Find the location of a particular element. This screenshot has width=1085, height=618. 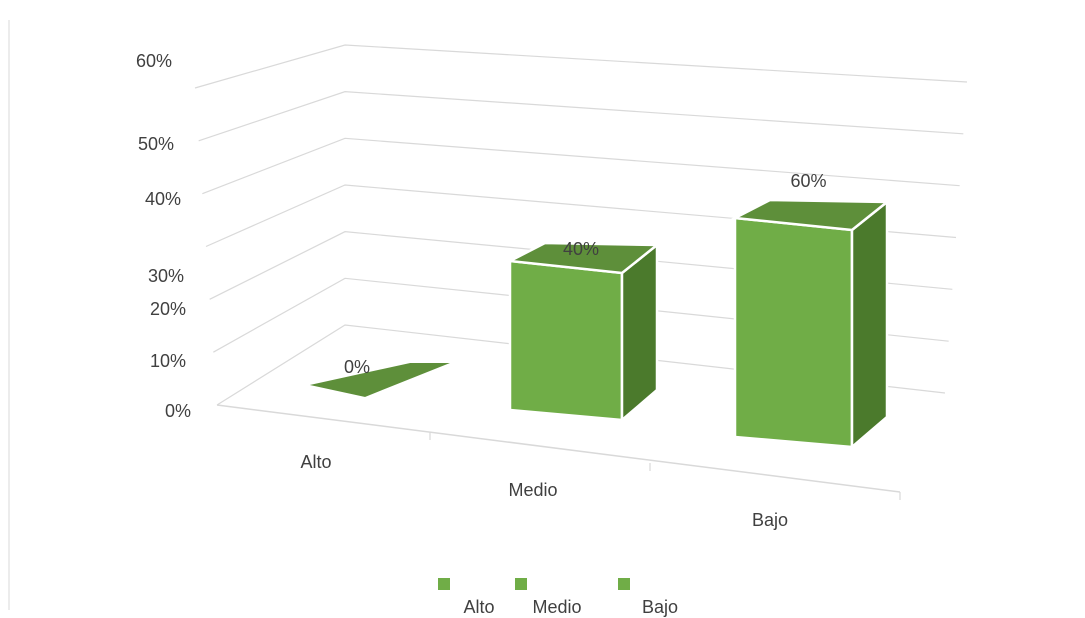

bar-side-medio is located at coordinates (639, 332).